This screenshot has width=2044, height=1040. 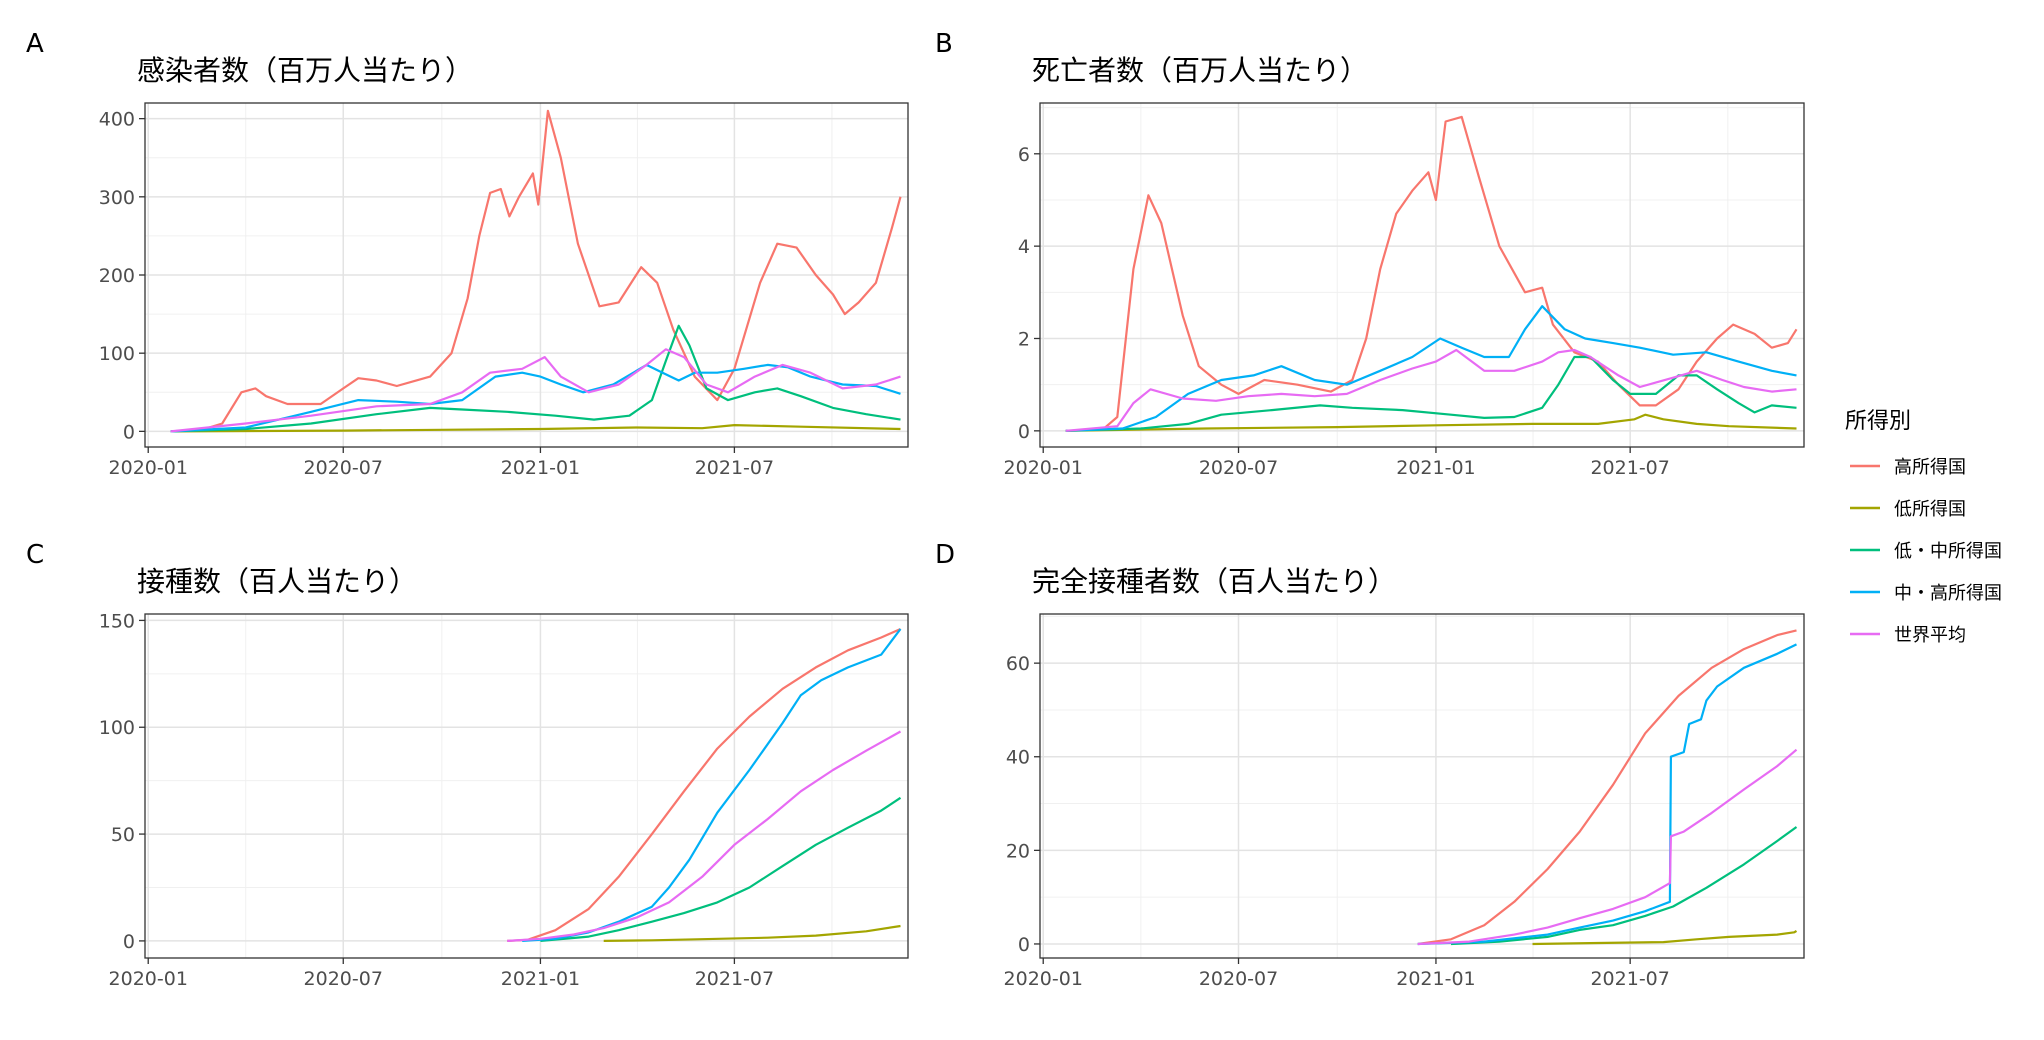 I want to click on y-tick-label: 60, so click(x=1018, y=664).